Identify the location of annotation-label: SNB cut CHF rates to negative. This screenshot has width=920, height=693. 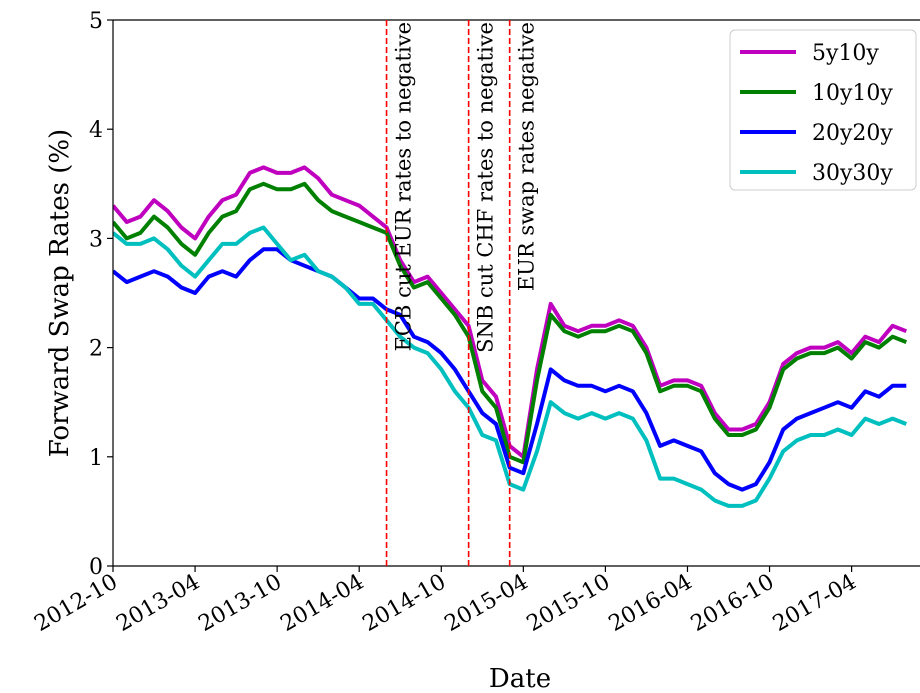
(486, 187).